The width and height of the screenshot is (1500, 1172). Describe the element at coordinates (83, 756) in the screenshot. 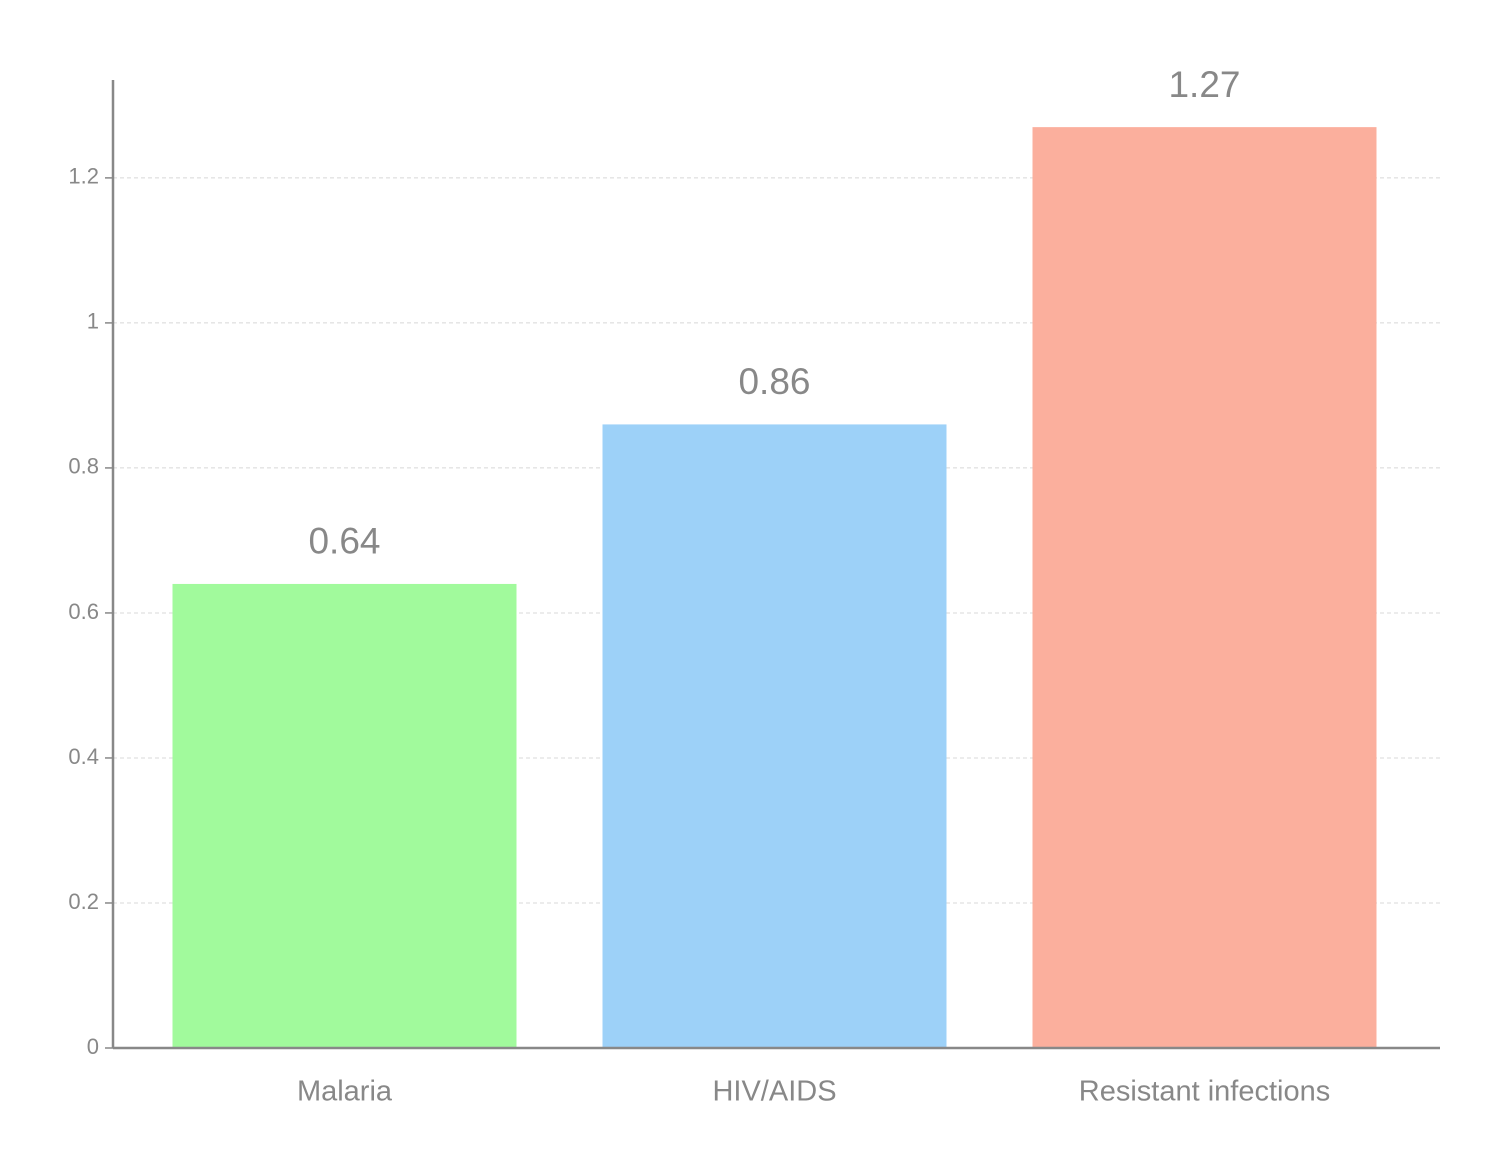

I see `y-tick-label: 0.4` at that location.